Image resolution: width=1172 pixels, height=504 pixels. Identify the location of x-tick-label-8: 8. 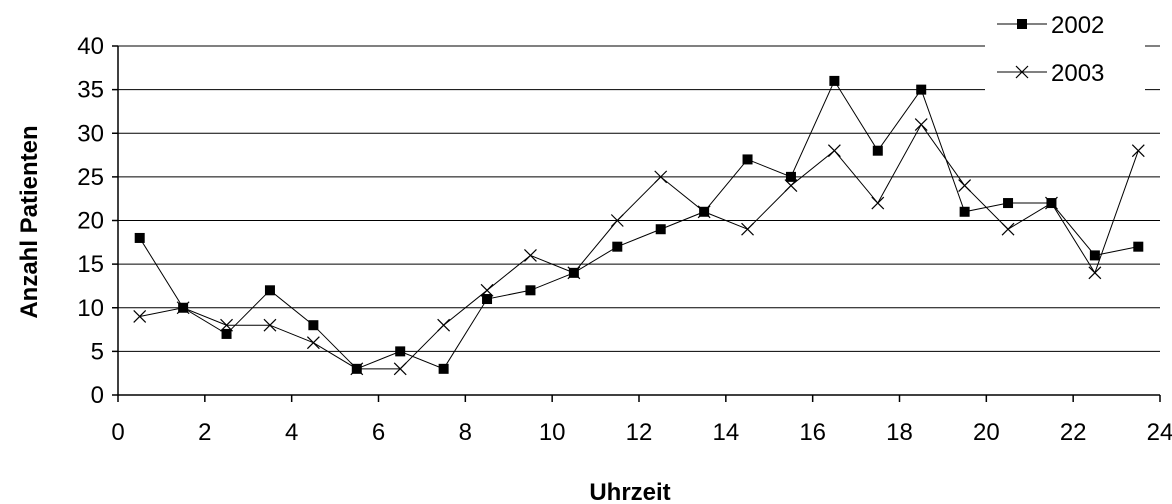
(465, 432).